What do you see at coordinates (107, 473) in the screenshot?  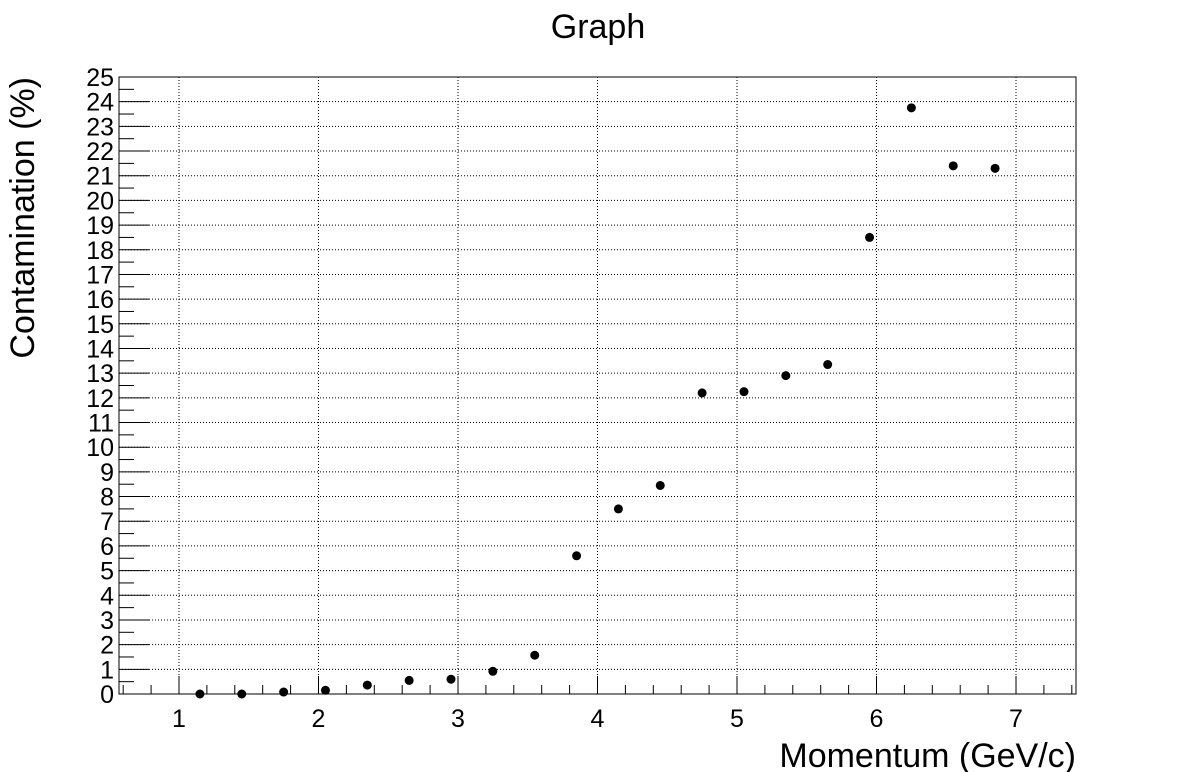 I see `y-tick-label: 9` at bounding box center [107, 473].